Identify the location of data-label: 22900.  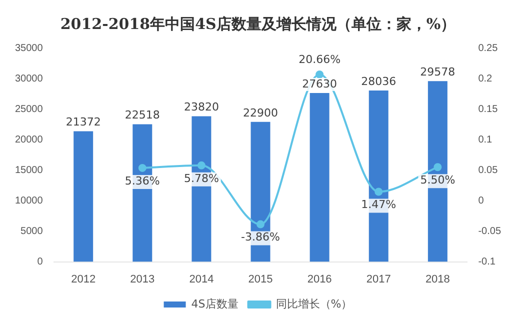
(260, 113).